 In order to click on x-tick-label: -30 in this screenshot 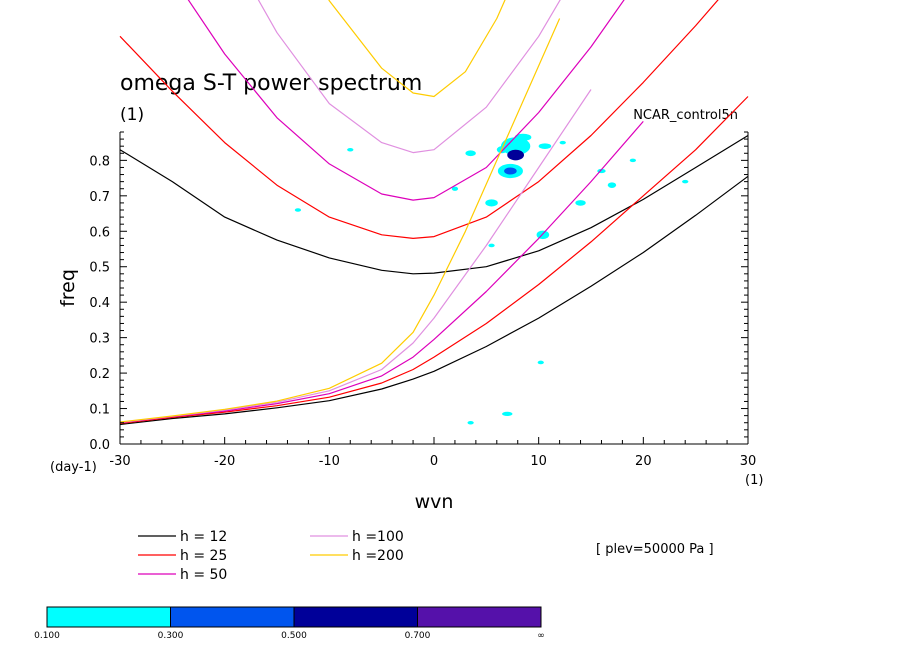, I will do `click(119, 461)`.